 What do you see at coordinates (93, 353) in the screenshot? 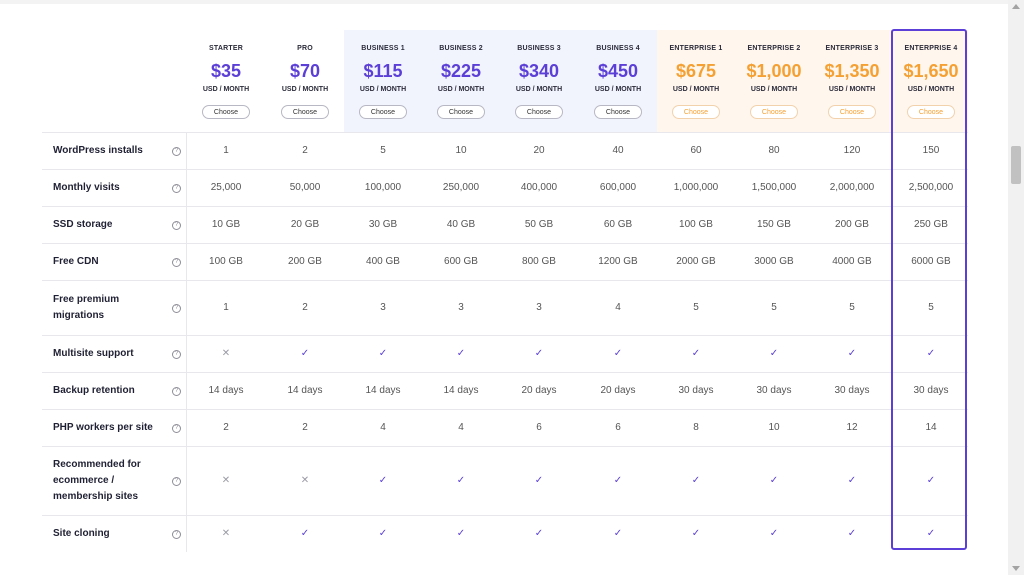
I see `feature-label: Multisite support` at bounding box center [93, 353].